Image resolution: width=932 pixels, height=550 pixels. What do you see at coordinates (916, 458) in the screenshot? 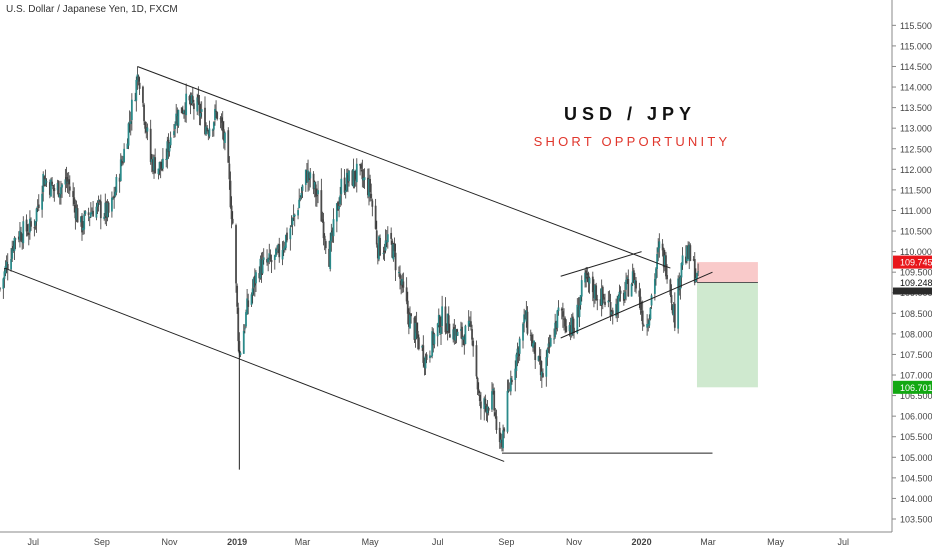
I see `price-tick-label: 105.000` at bounding box center [916, 458].